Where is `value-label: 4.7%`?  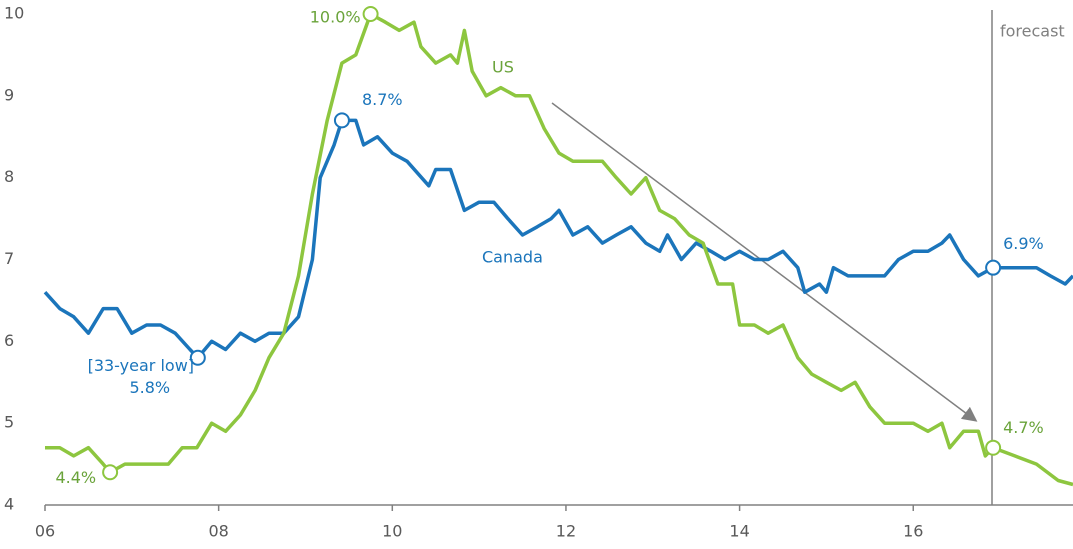
value-label: 4.7% is located at coordinates (1023, 427).